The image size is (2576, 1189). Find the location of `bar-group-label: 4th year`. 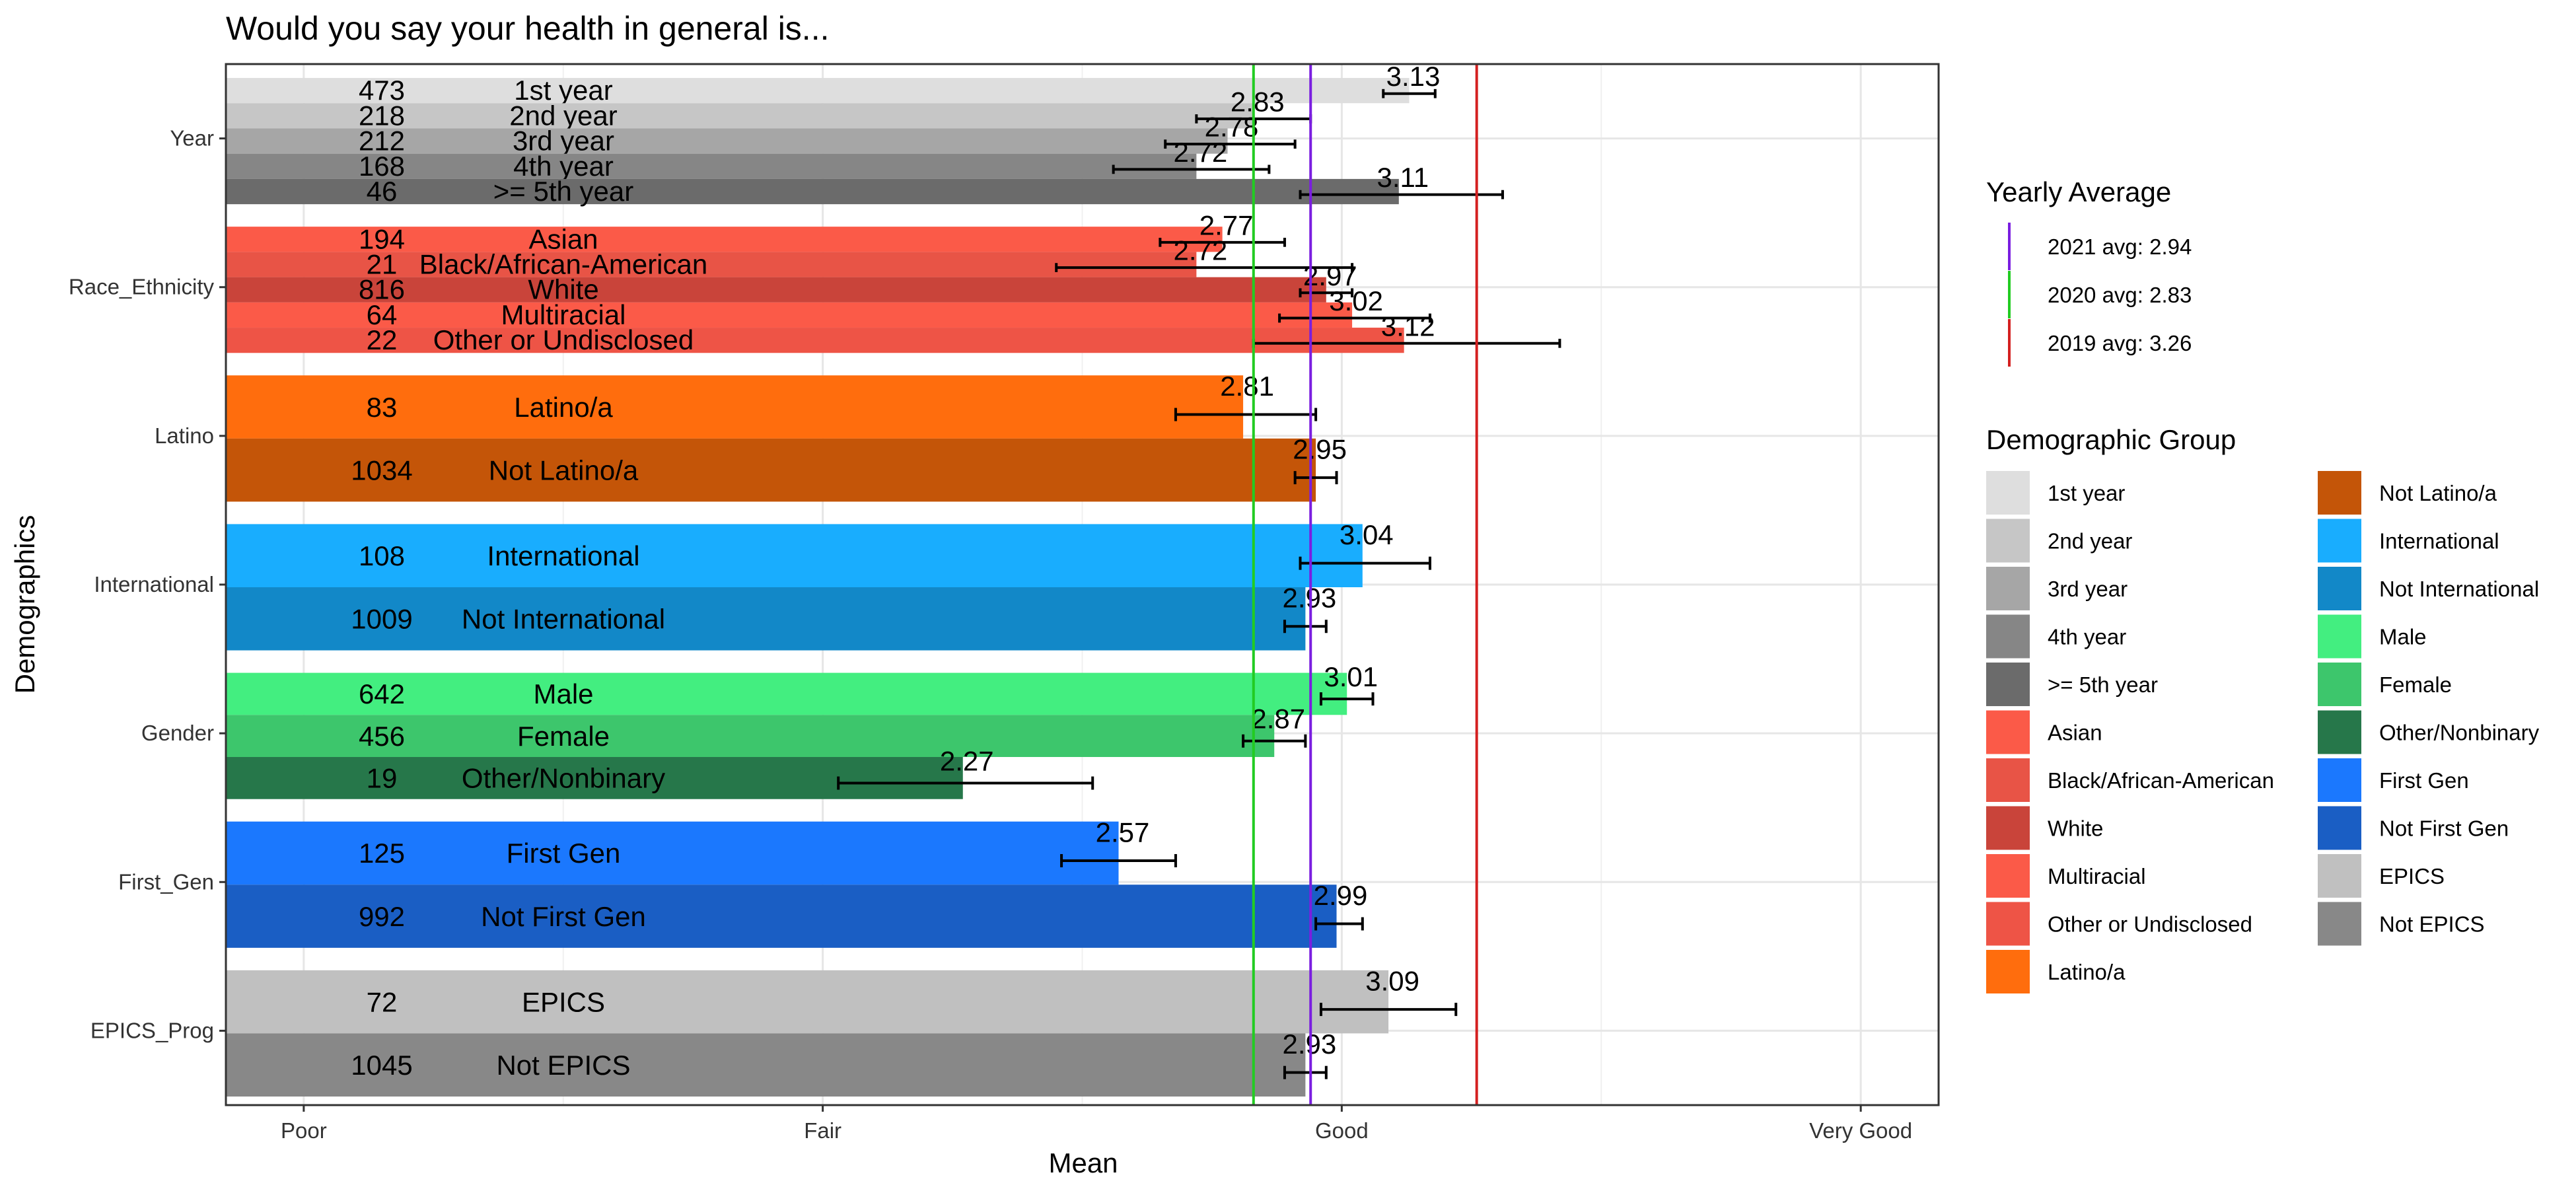

bar-group-label: 4th year is located at coordinates (563, 166).